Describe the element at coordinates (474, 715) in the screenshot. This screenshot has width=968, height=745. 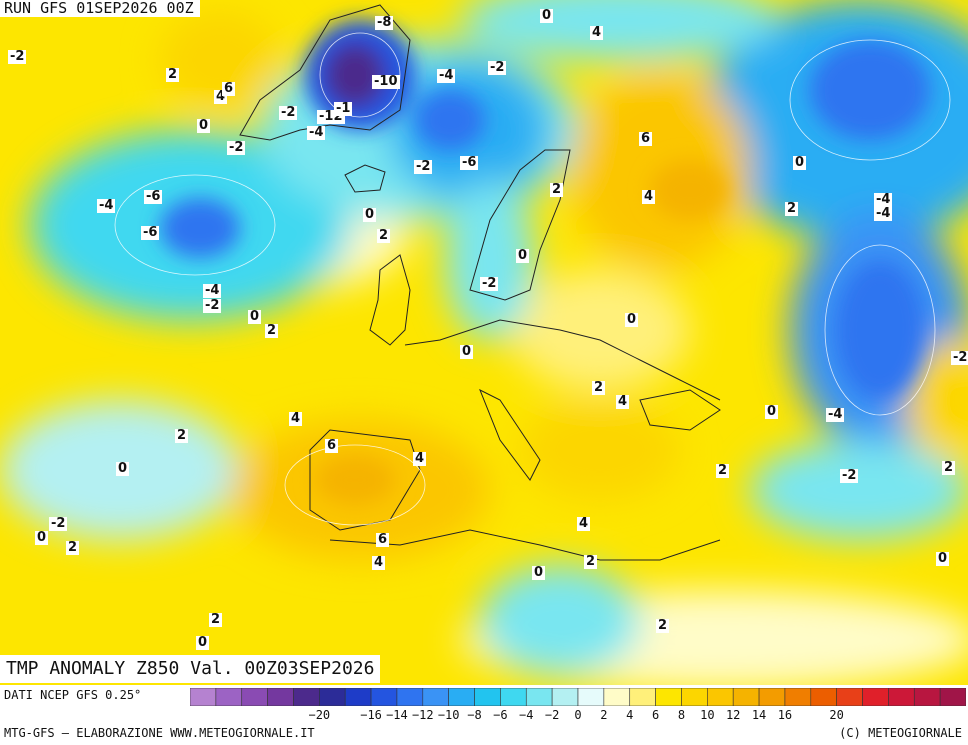
I see `colorbar-tick-label: −8` at that location.